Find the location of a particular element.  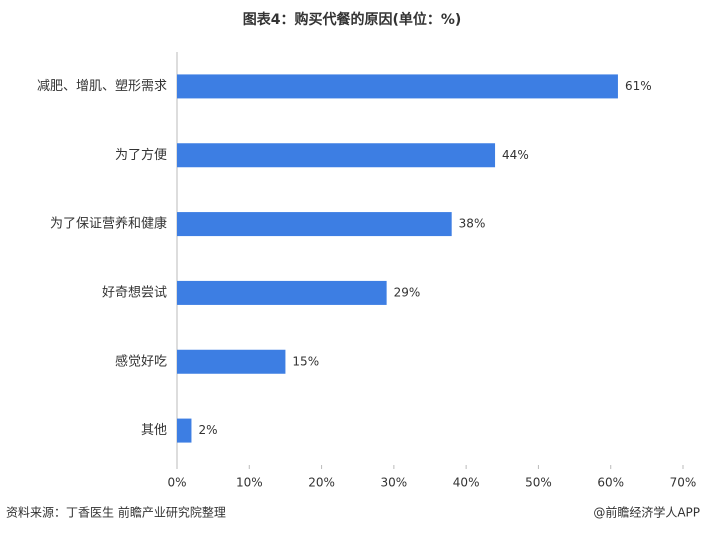

chart-title: 图表4：购买代餐的原因(单位：%) is located at coordinates (352, 19).